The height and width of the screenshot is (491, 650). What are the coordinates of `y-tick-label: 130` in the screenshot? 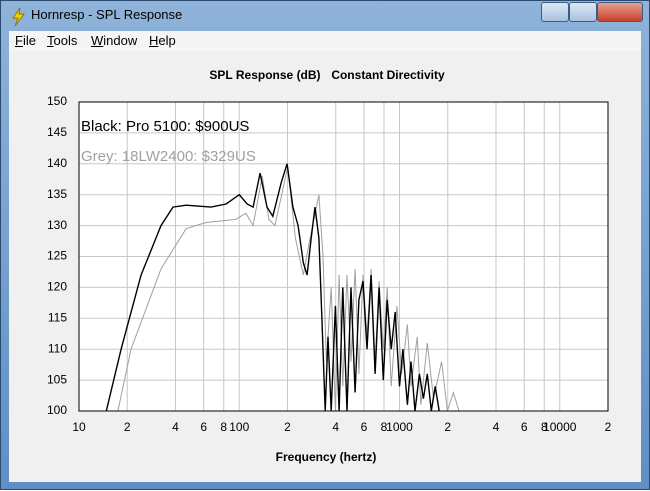 It's located at (57, 225).